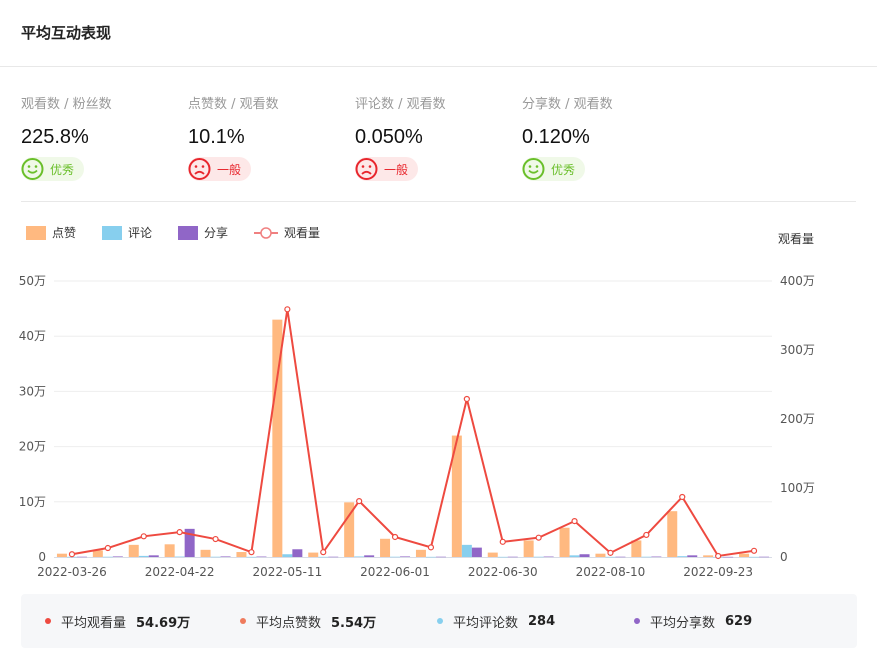 Image resolution: width=877 pixels, height=670 pixels. Describe the element at coordinates (542, 621) in the screenshot. I see `summary-value: 284` at that location.